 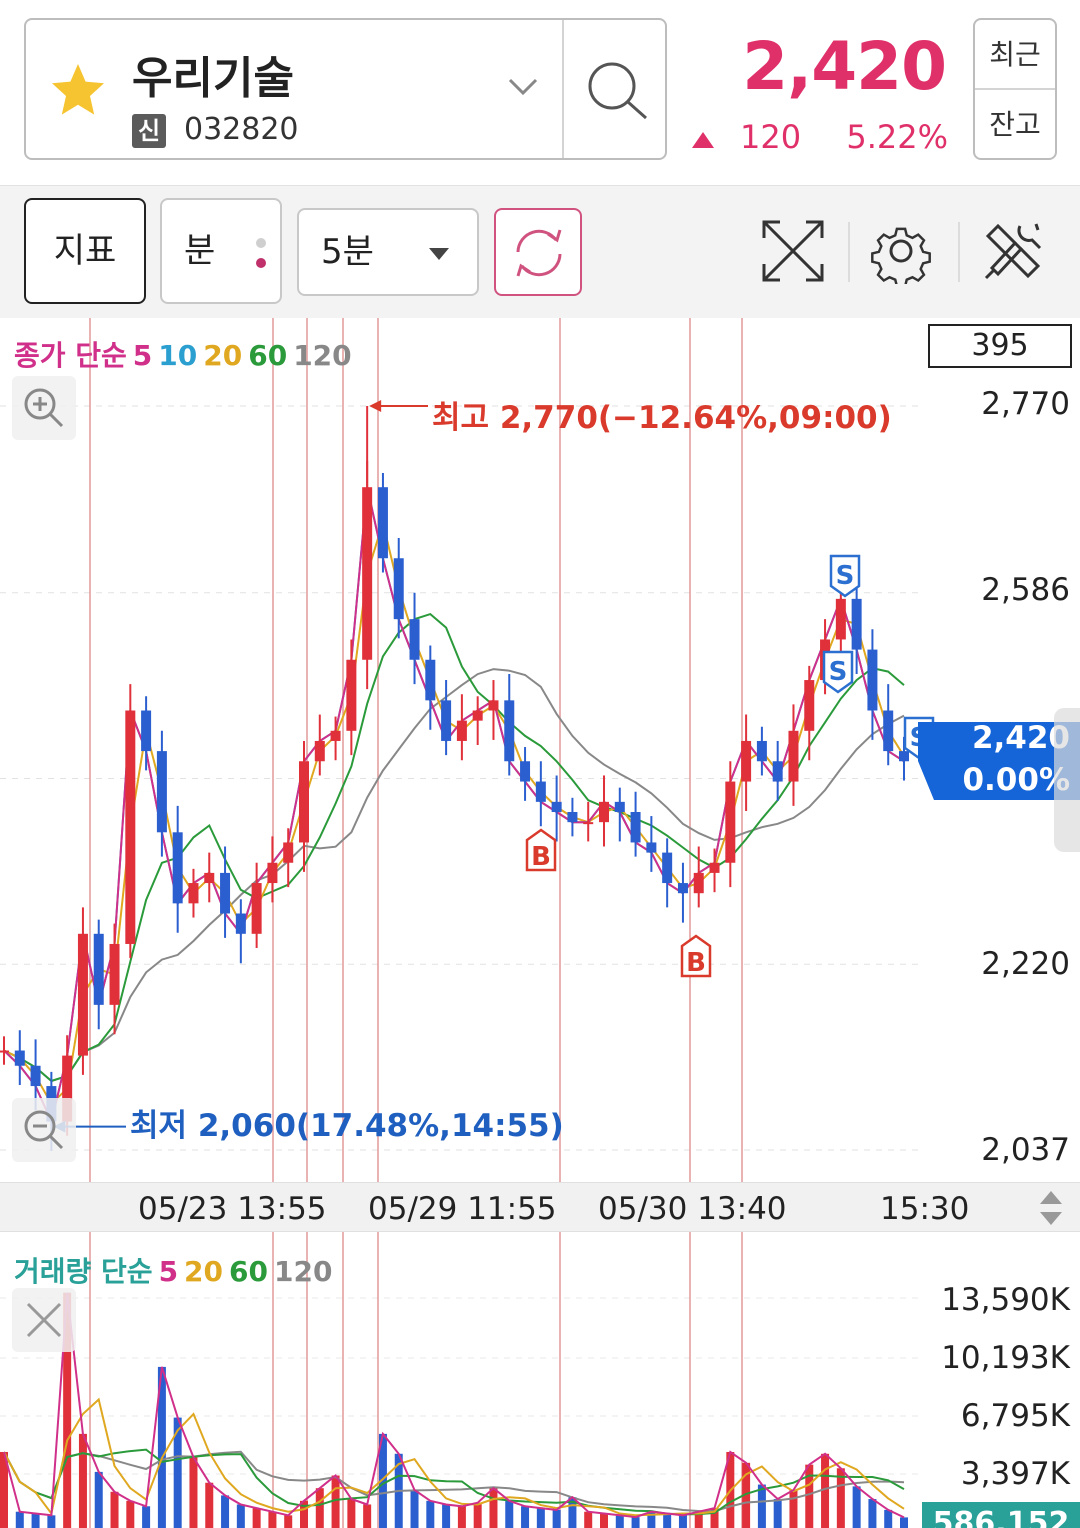 I want to click on interval-select: 5분, so click(x=388, y=252).